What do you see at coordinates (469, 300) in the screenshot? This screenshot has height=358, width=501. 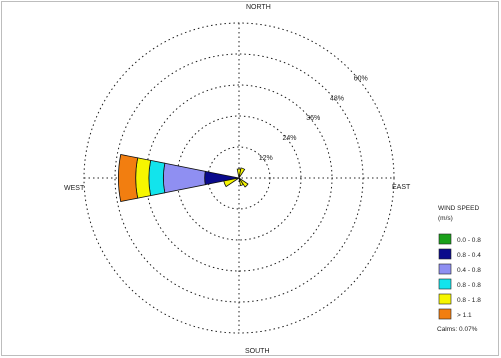 I see `legend-label-5: 0.8 - 1.8` at bounding box center [469, 300].